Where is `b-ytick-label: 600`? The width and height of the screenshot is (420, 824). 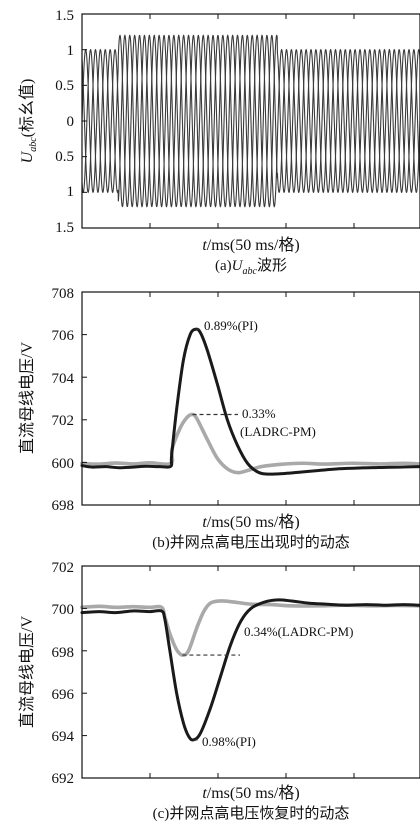
b-ytick-label: 600 is located at coordinates (63, 464).